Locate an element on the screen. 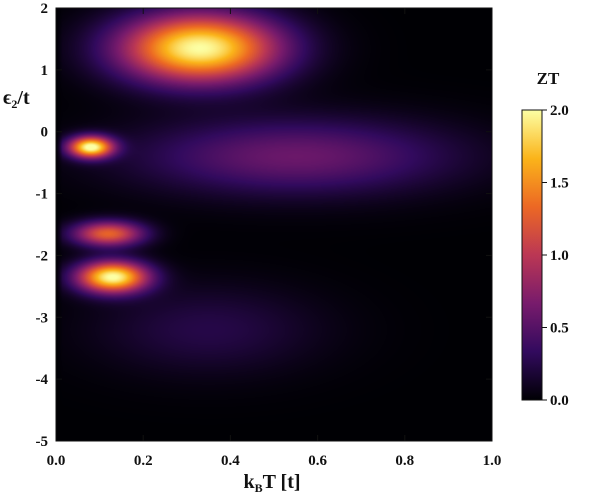 Image resolution: width=600 pixels, height=500 pixels. y-tick-label: 1 is located at coordinates (45, 71).